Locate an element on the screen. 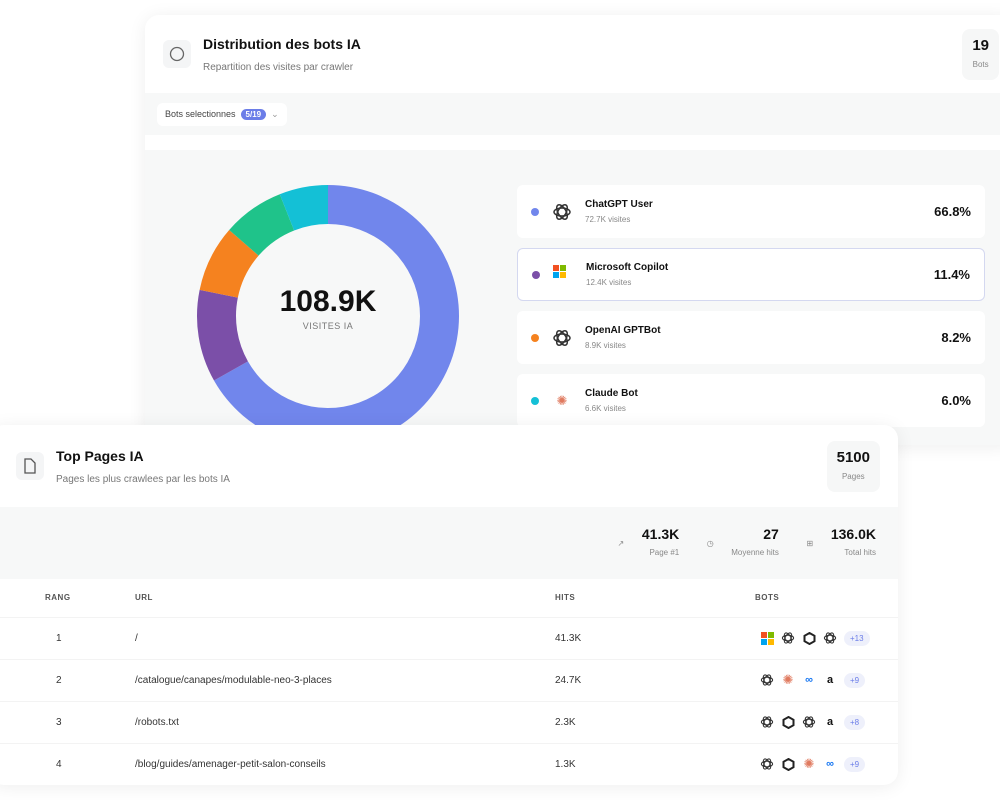 The height and width of the screenshot is (800, 1000). card-subtitle: Repartition des visites par crawler is located at coordinates (278, 67).